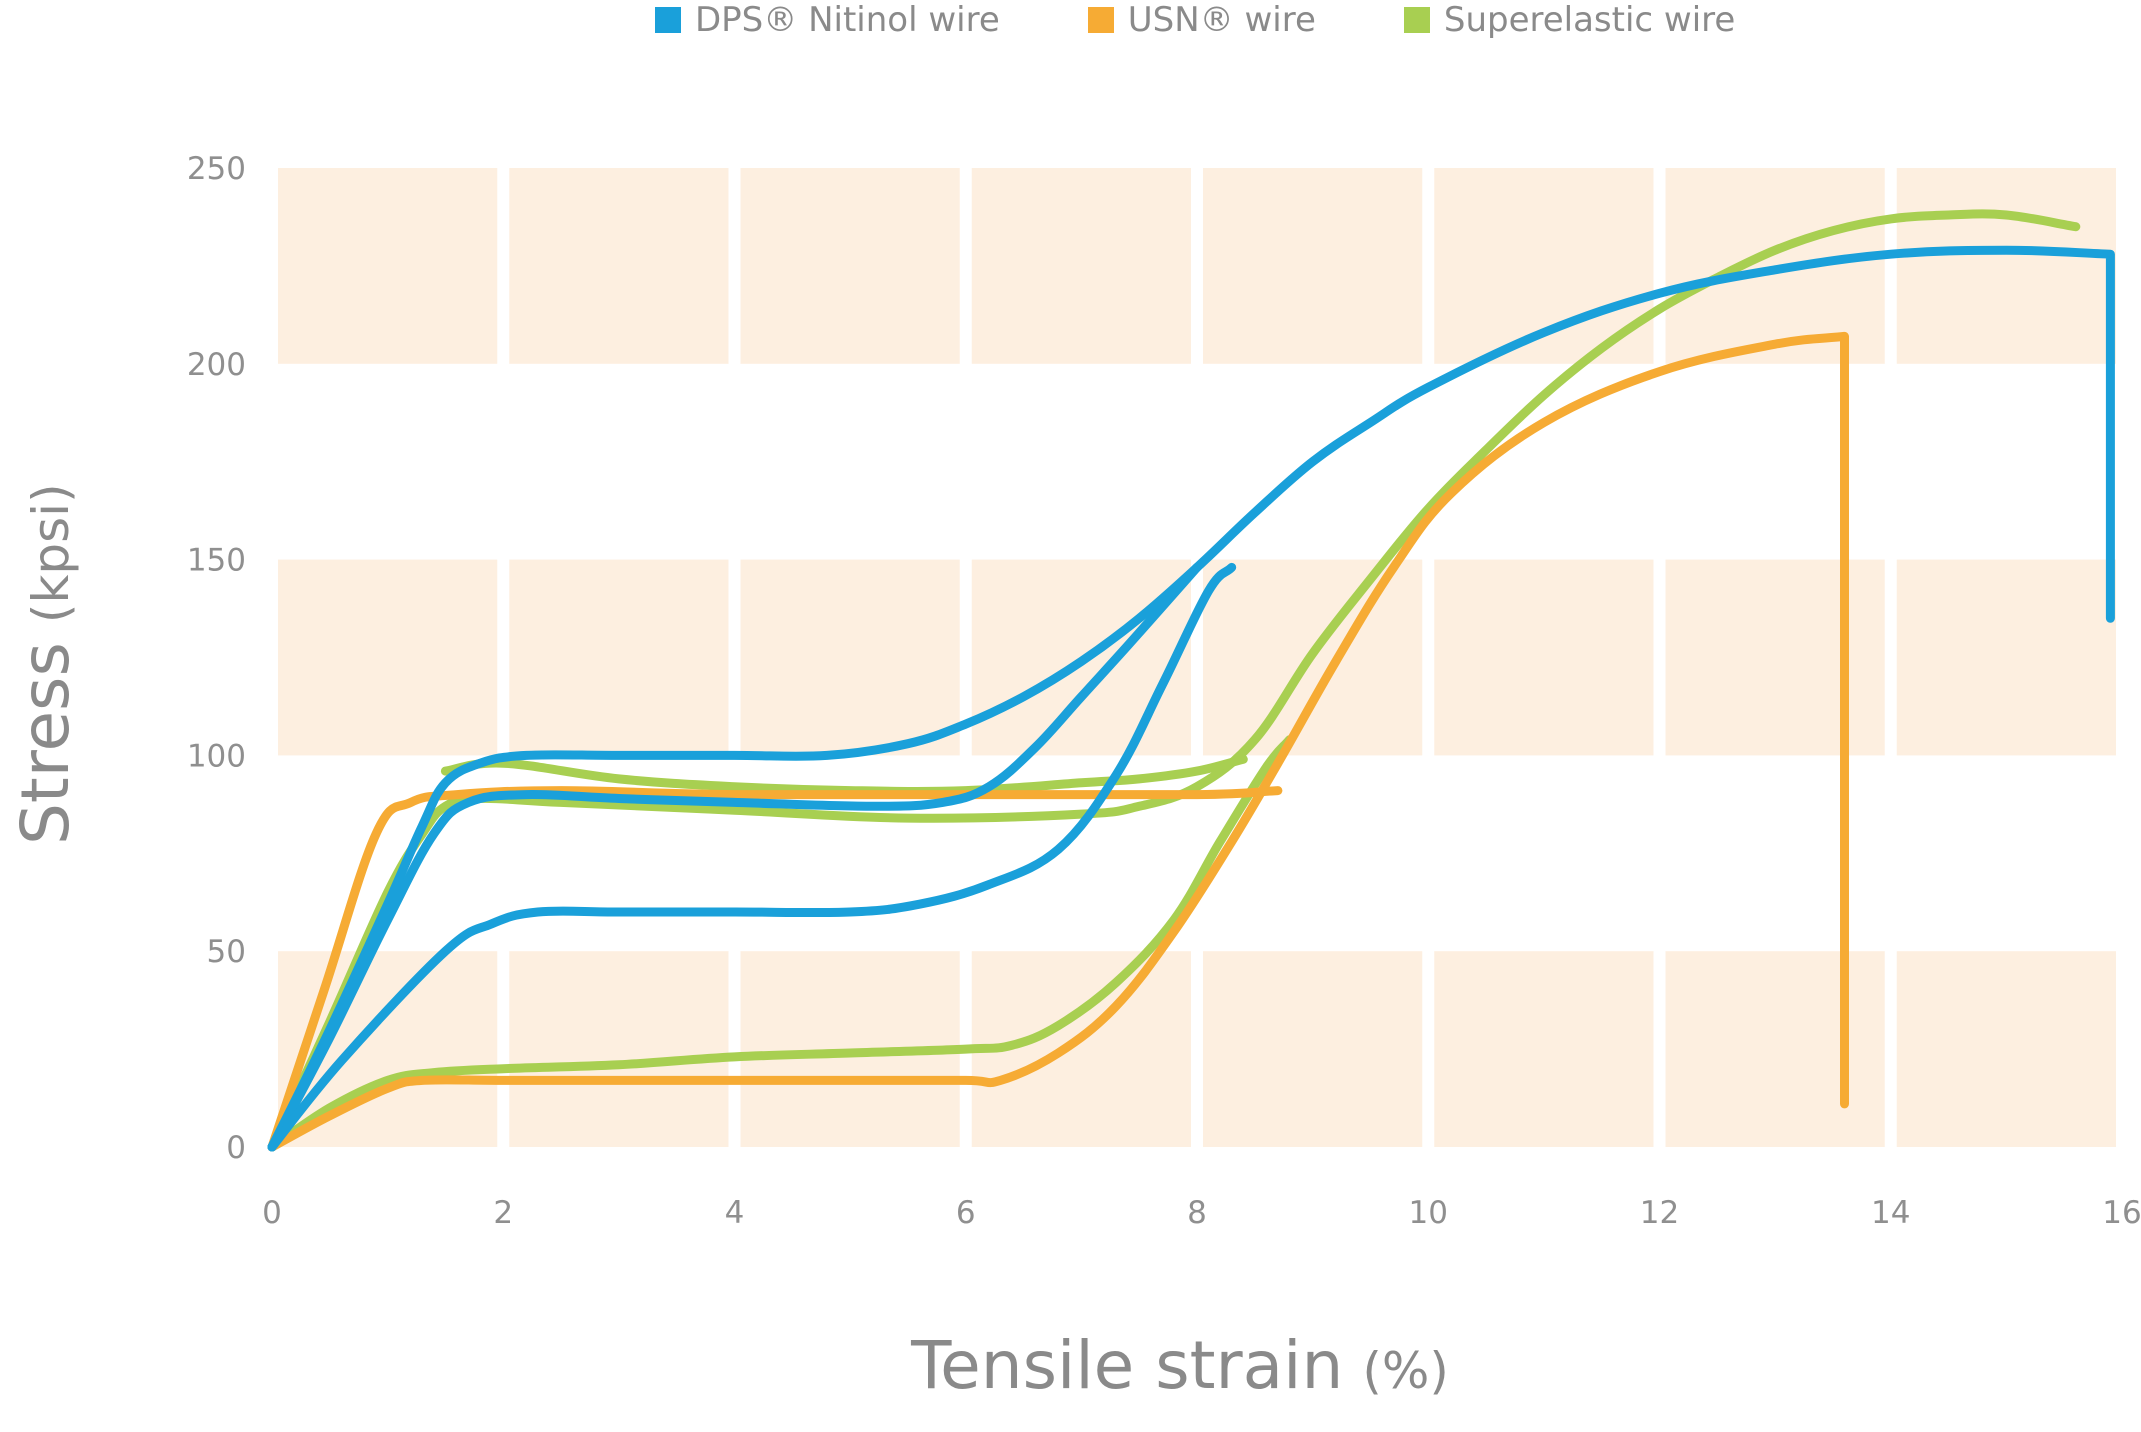 This screenshot has width=2141, height=1432. What do you see at coordinates (1659, 1213) in the screenshot?
I see `x-tick-label: 12` at bounding box center [1659, 1213].